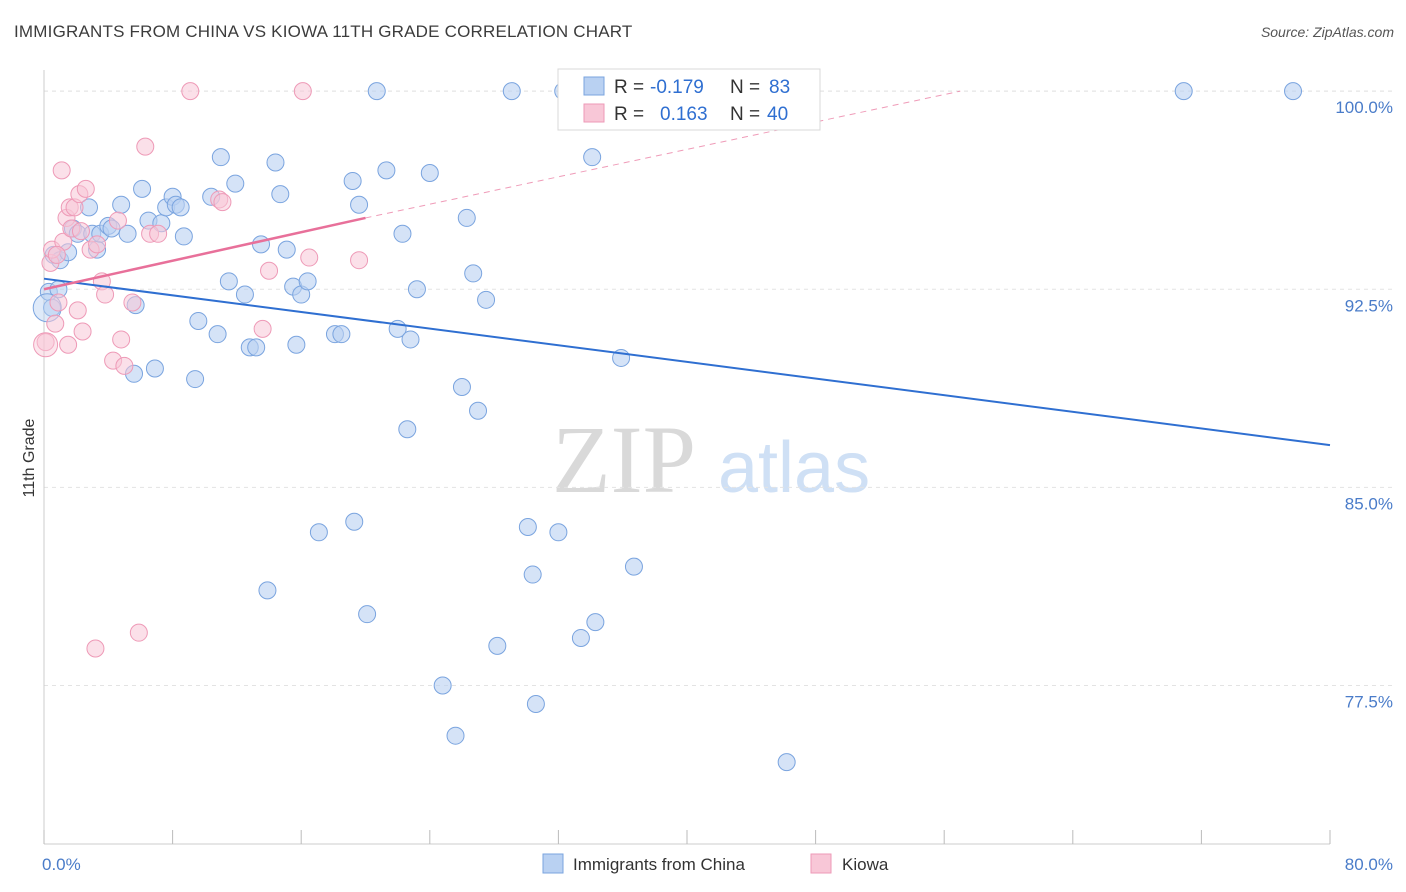 This screenshot has height=892, width=1406. I want to click on series-legend: Immigrants from China Kiowa, so click(715, 863).